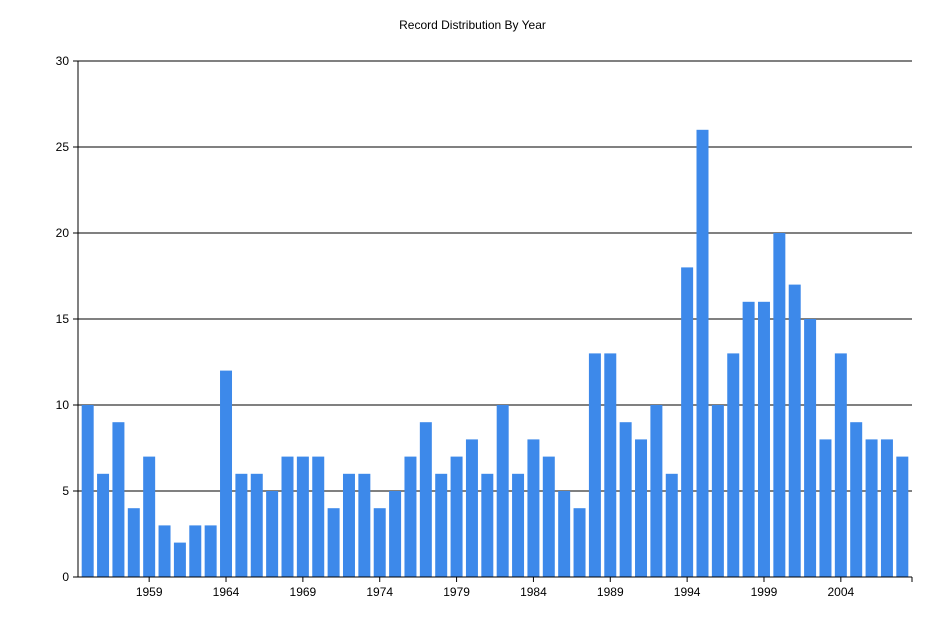 The height and width of the screenshot is (630, 945). What do you see at coordinates (733, 465) in the screenshot?
I see `bar-1997` at bounding box center [733, 465].